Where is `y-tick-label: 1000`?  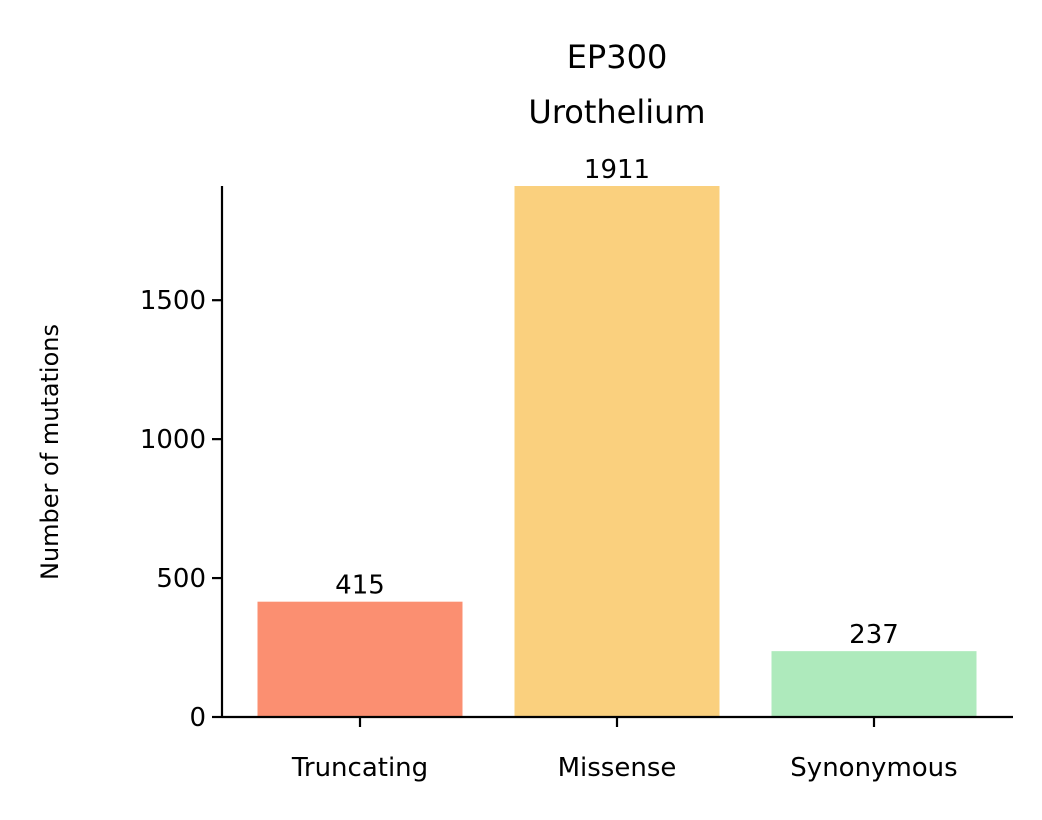 y-tick-label: 1000 is located at coordinates (173, 440).